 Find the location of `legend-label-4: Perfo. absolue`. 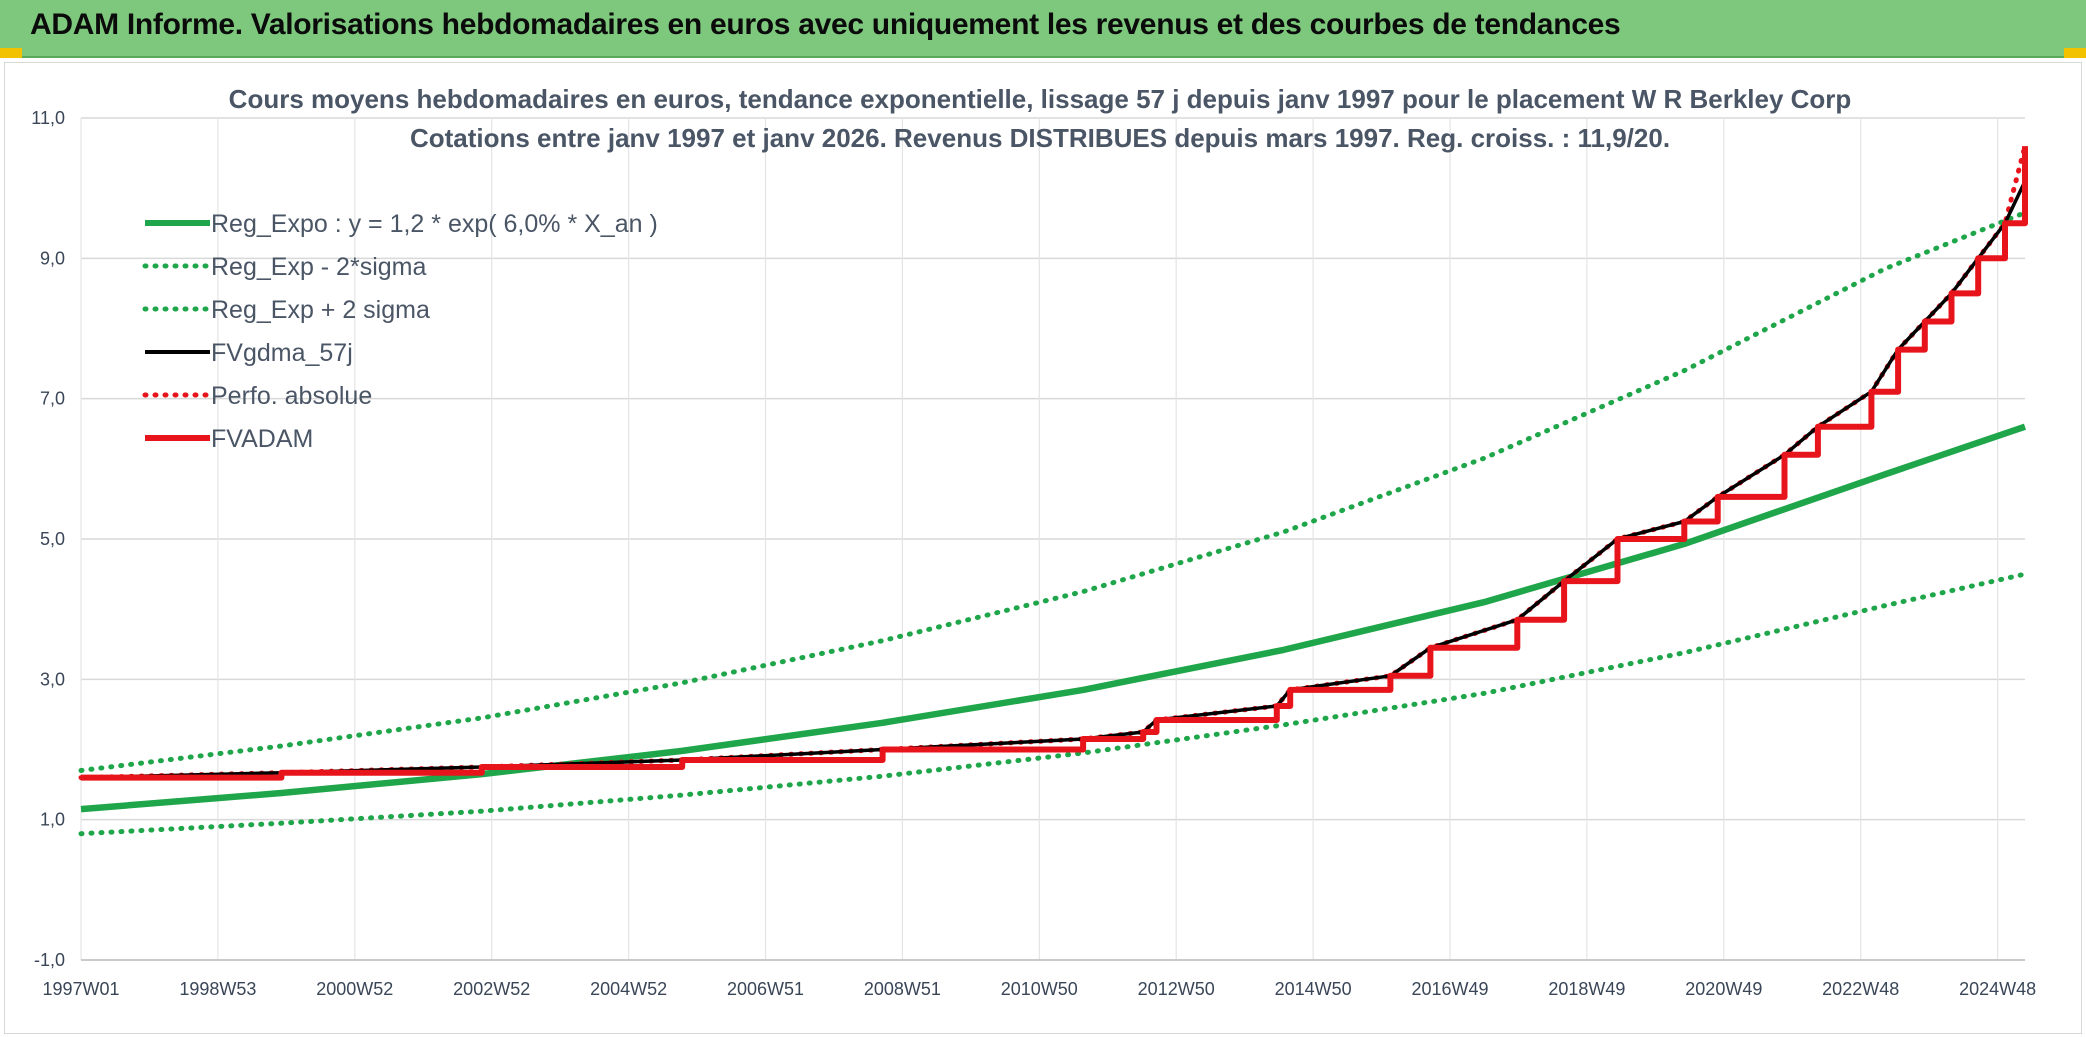

legend-label-4: Perfo. absolue is located at coordinates (291, 396).